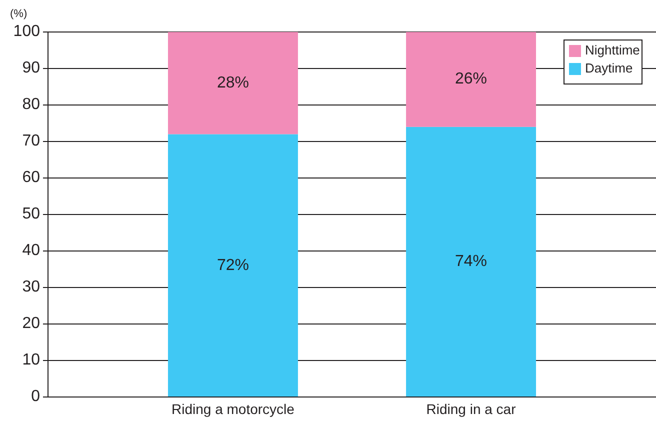 This screenshot has width=656, height=425. Describe the element at coordinates (31, 287) in the screenshot. I see `y-tick-label: 30` at that location.